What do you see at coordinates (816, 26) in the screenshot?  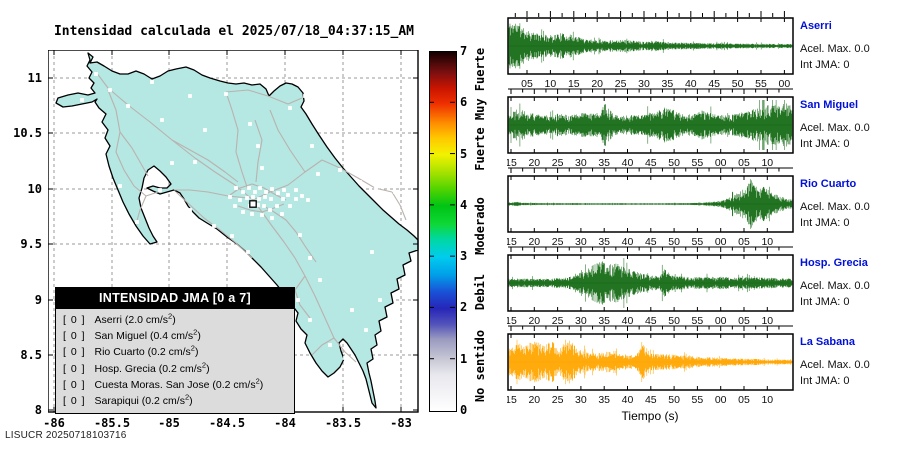 I see `station-name: Aserri` at bounding box center [816, 26].